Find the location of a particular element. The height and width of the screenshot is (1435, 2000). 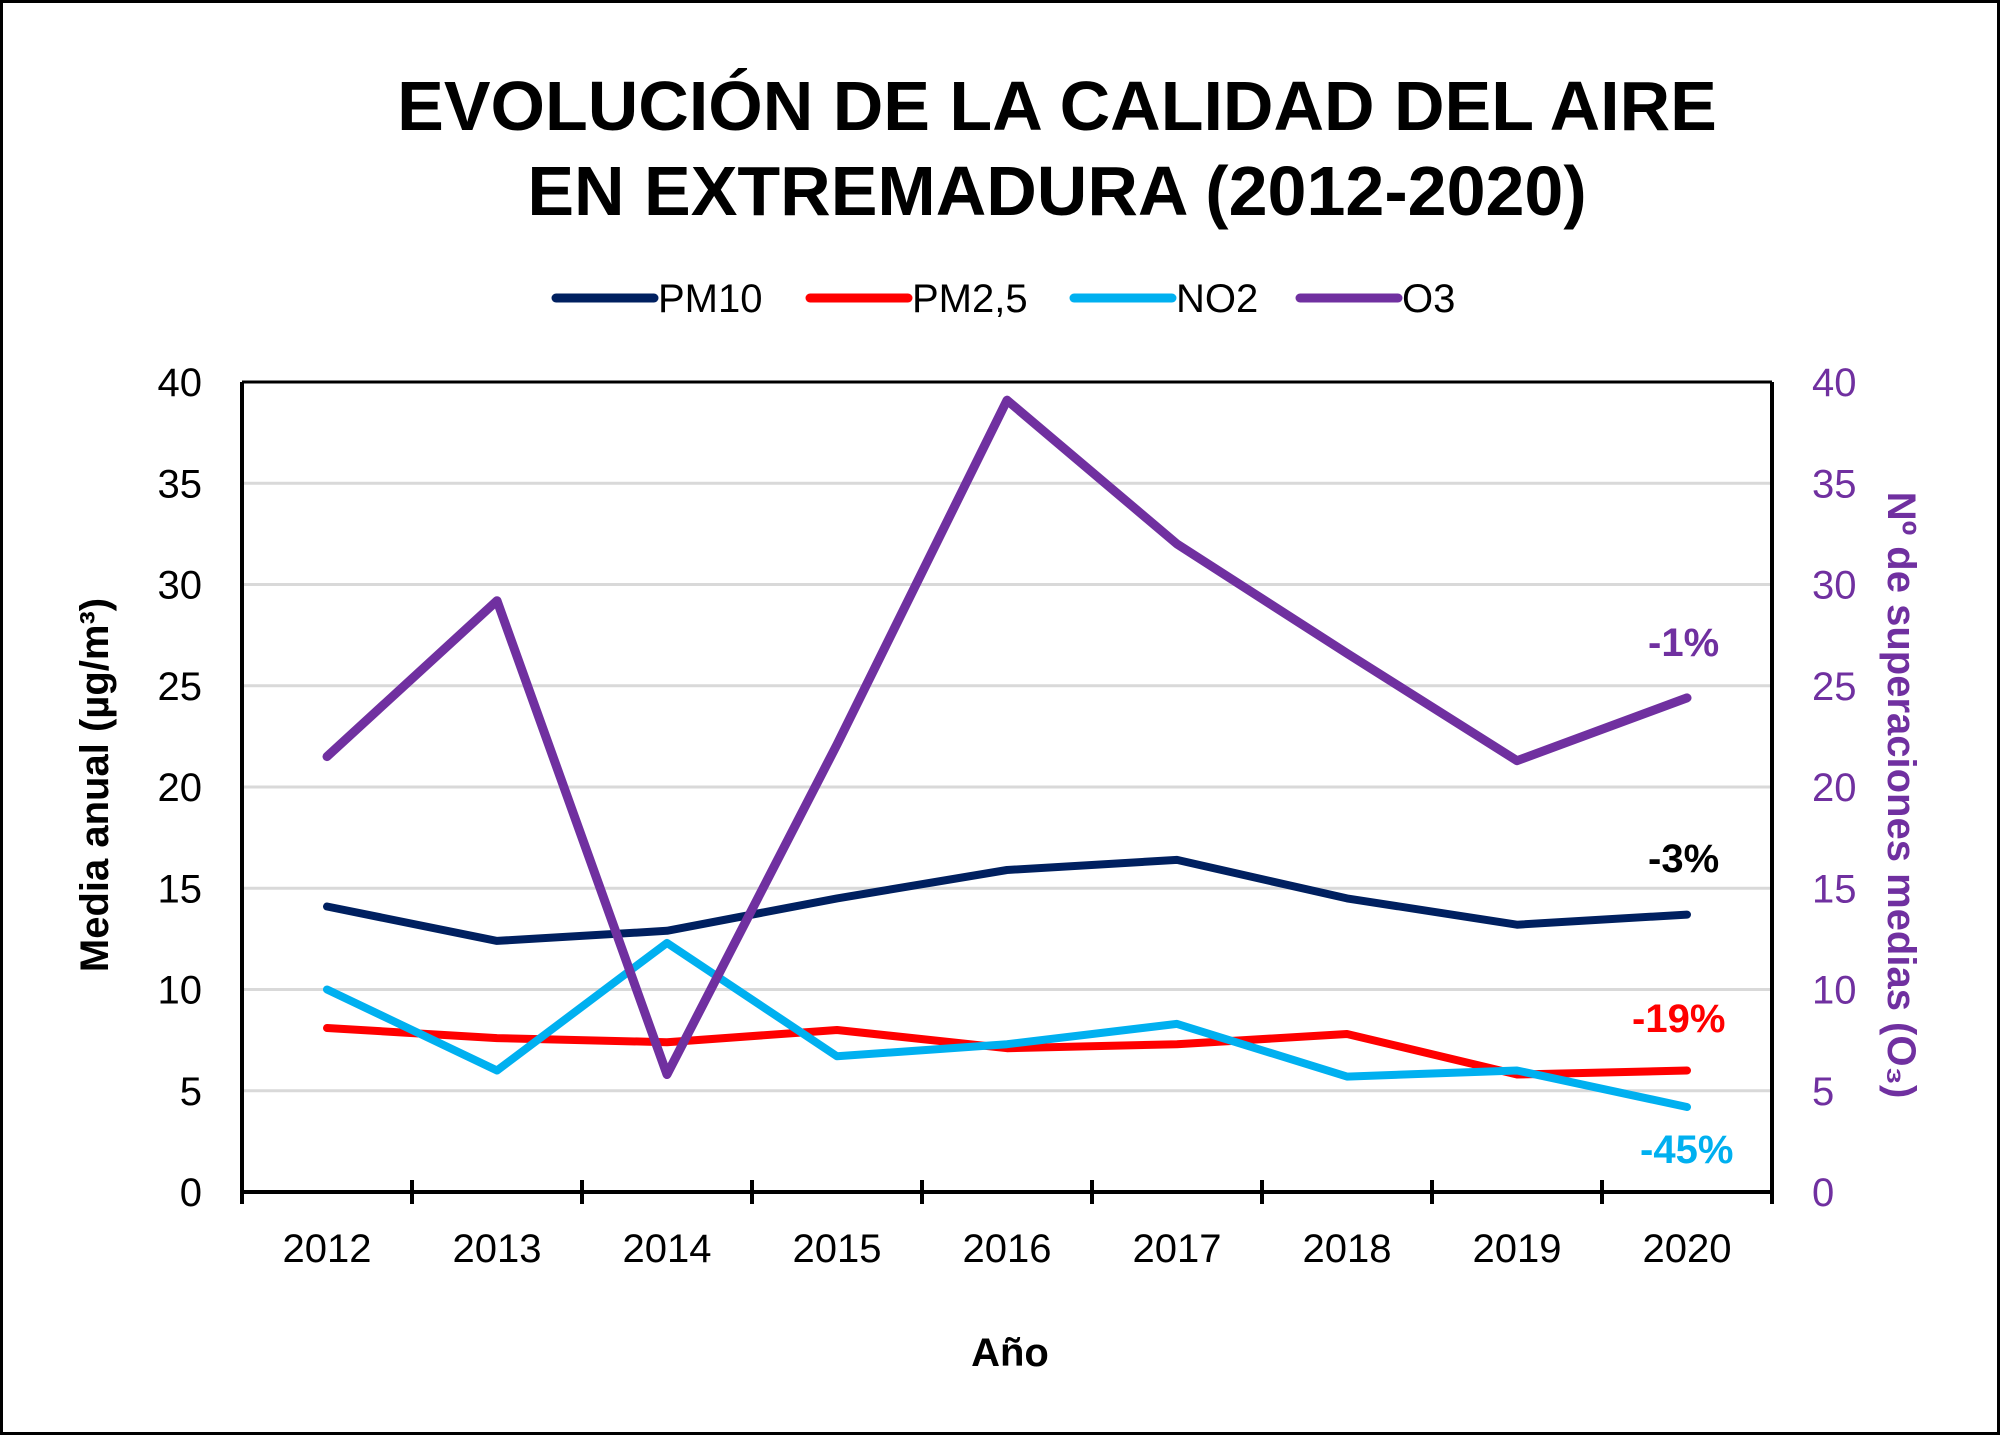

legend-item: NO2 is located at coordinates (1163, 299).